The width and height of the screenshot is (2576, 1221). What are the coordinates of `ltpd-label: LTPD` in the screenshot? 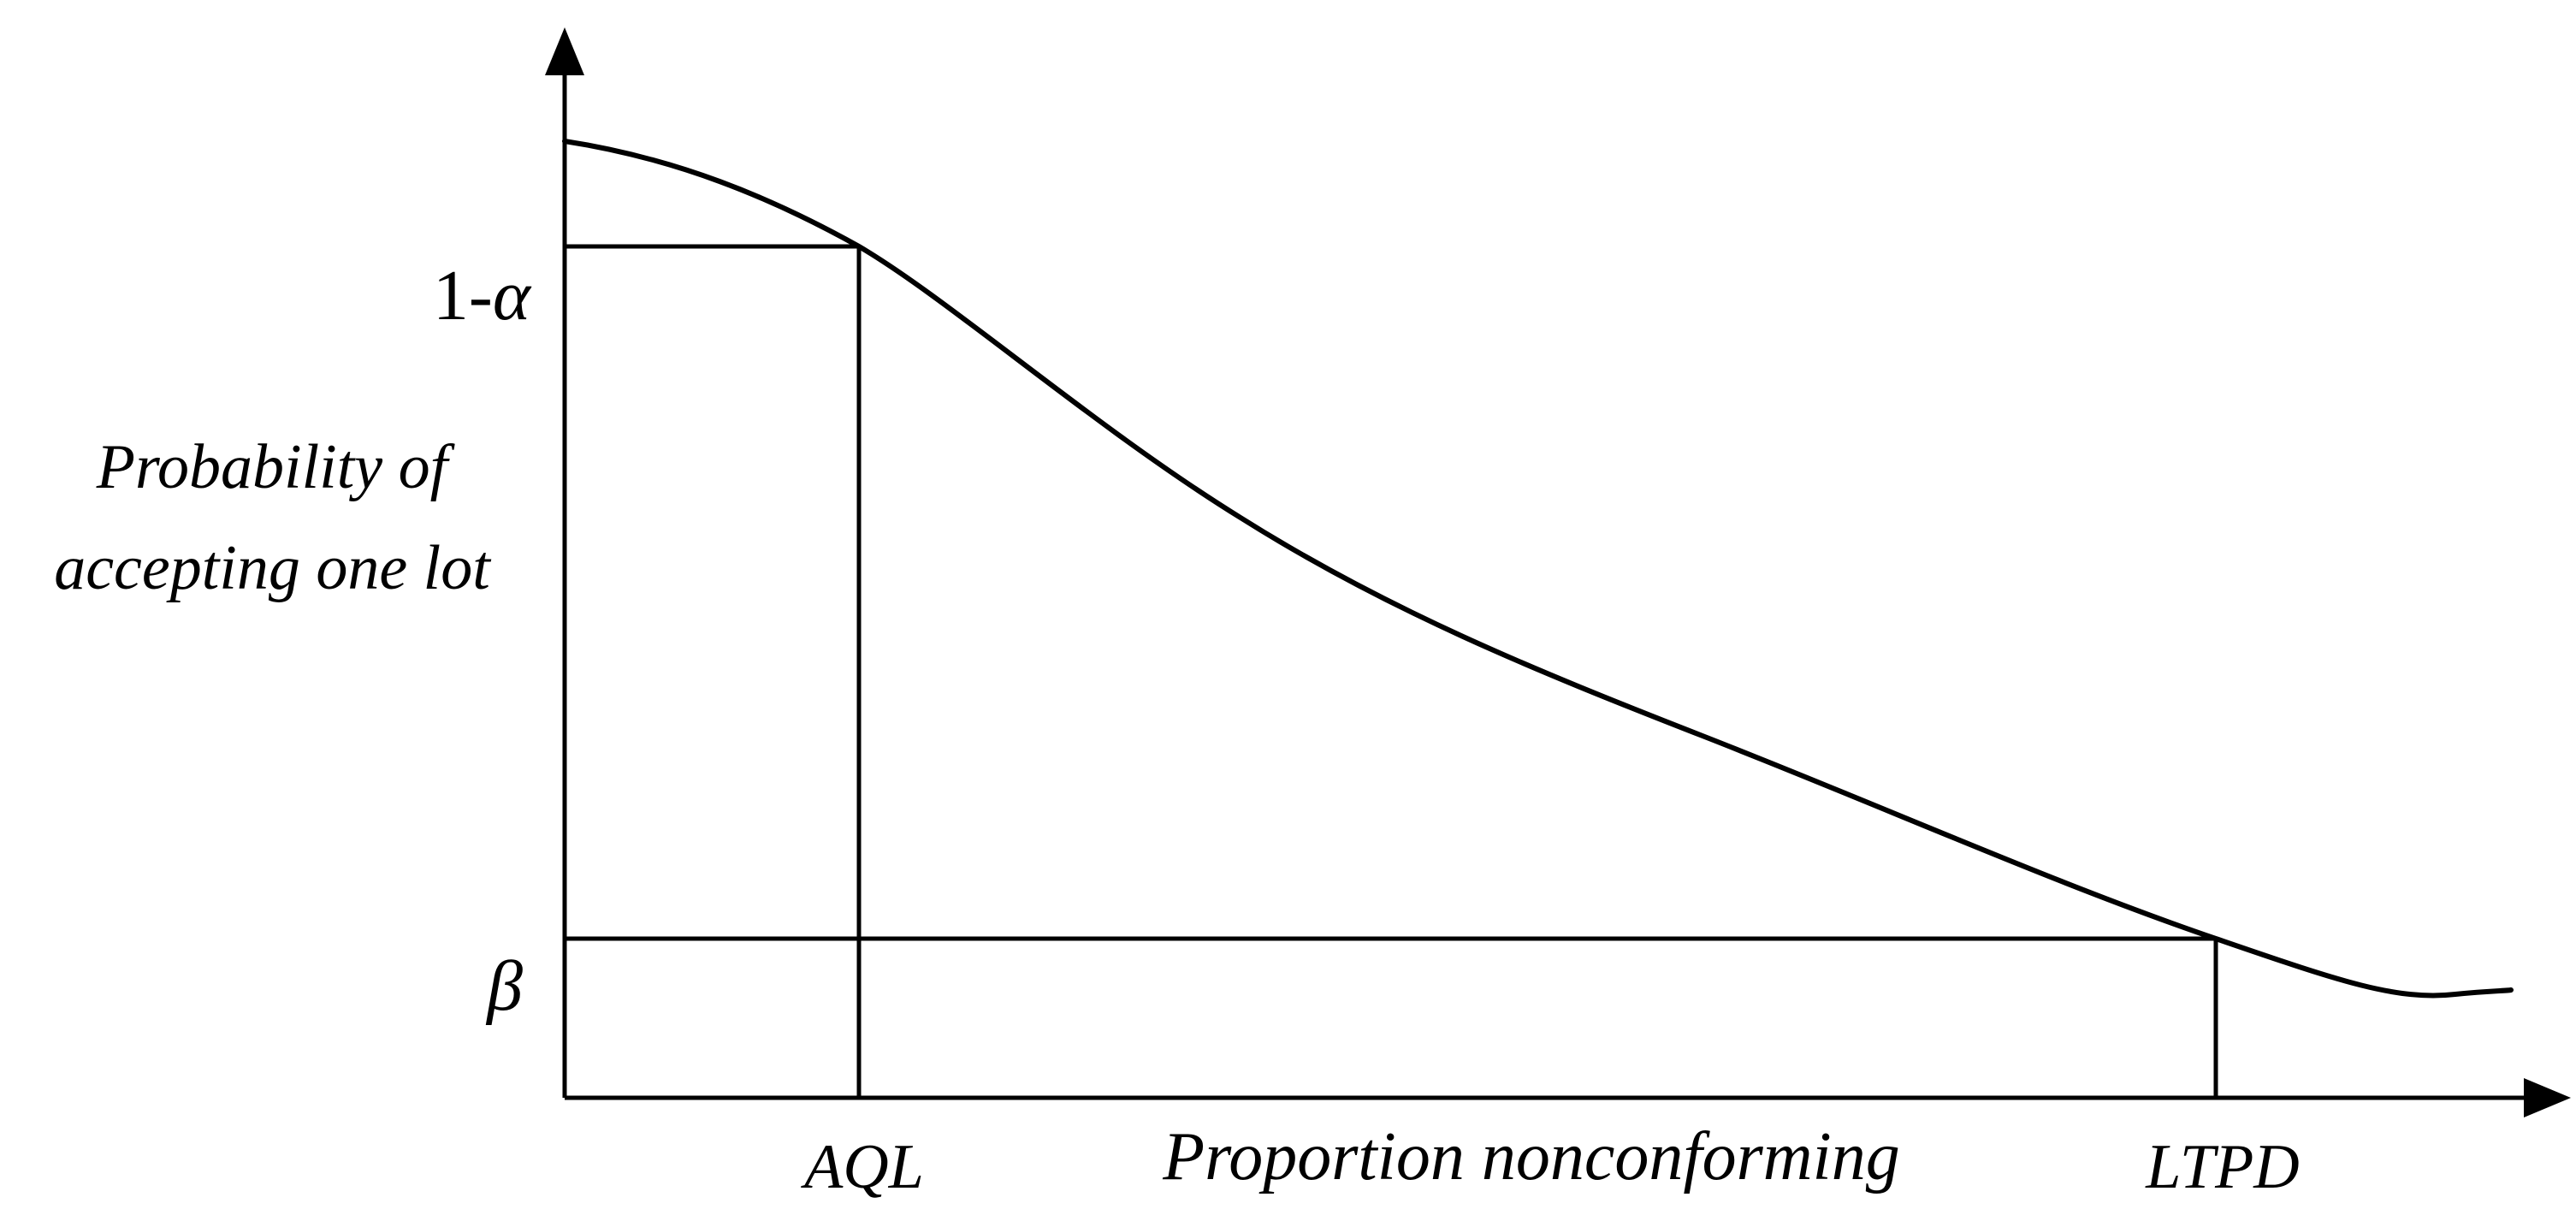 It's located at (2222, 1167).